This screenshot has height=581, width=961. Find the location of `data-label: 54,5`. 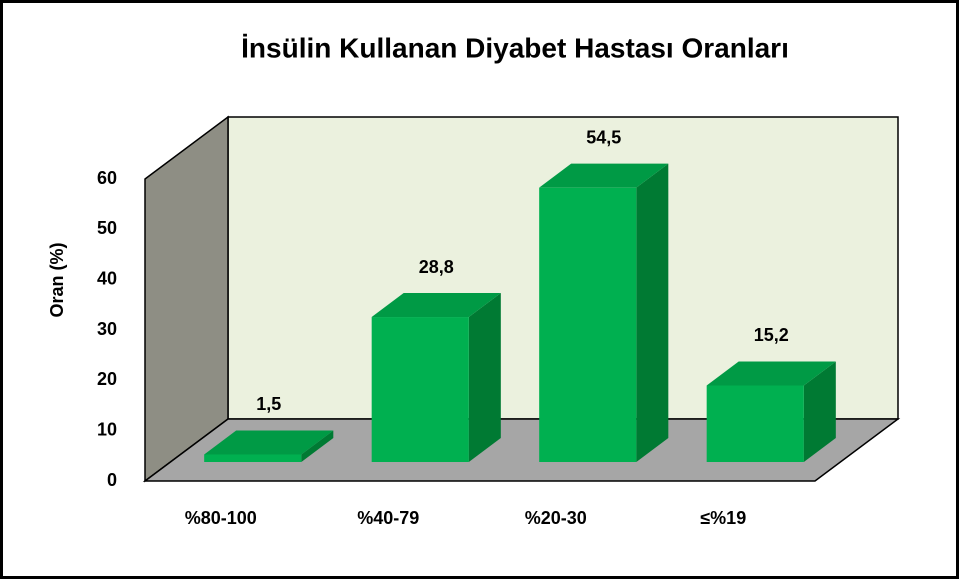

data-label: 54,5 is located at coordinates (603, 137).